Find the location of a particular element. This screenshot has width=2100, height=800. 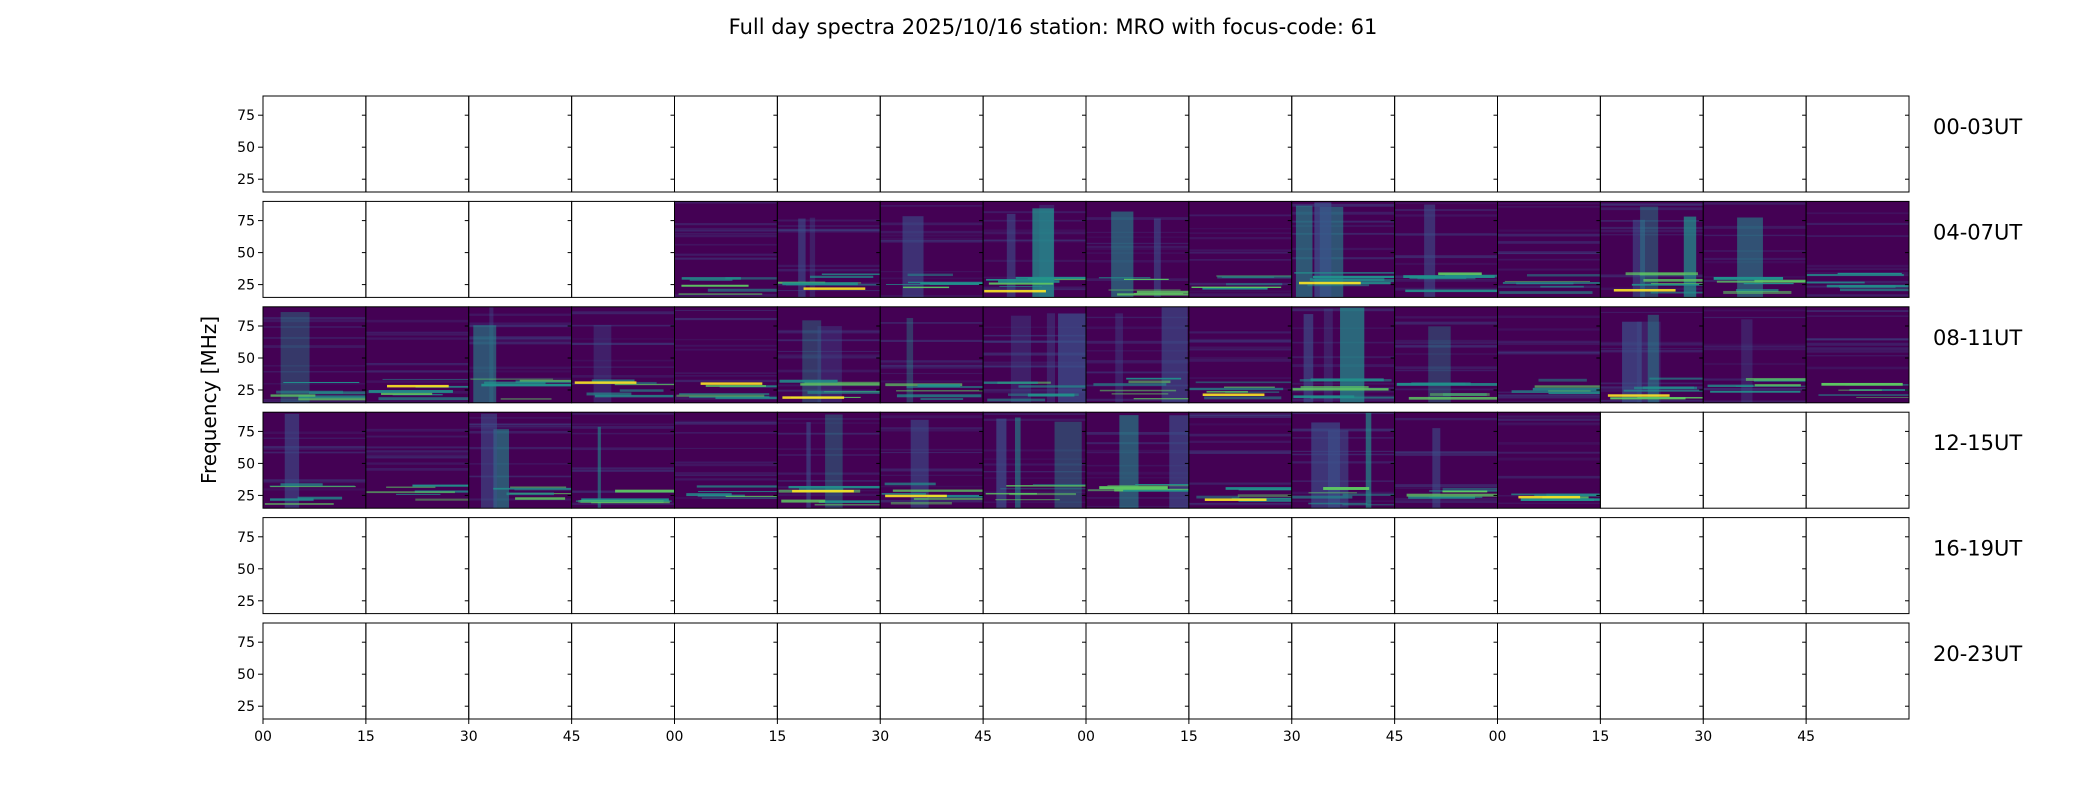

row-08-11UT: 25 50 75 08-11UT is located at coordinates (1129, 355).